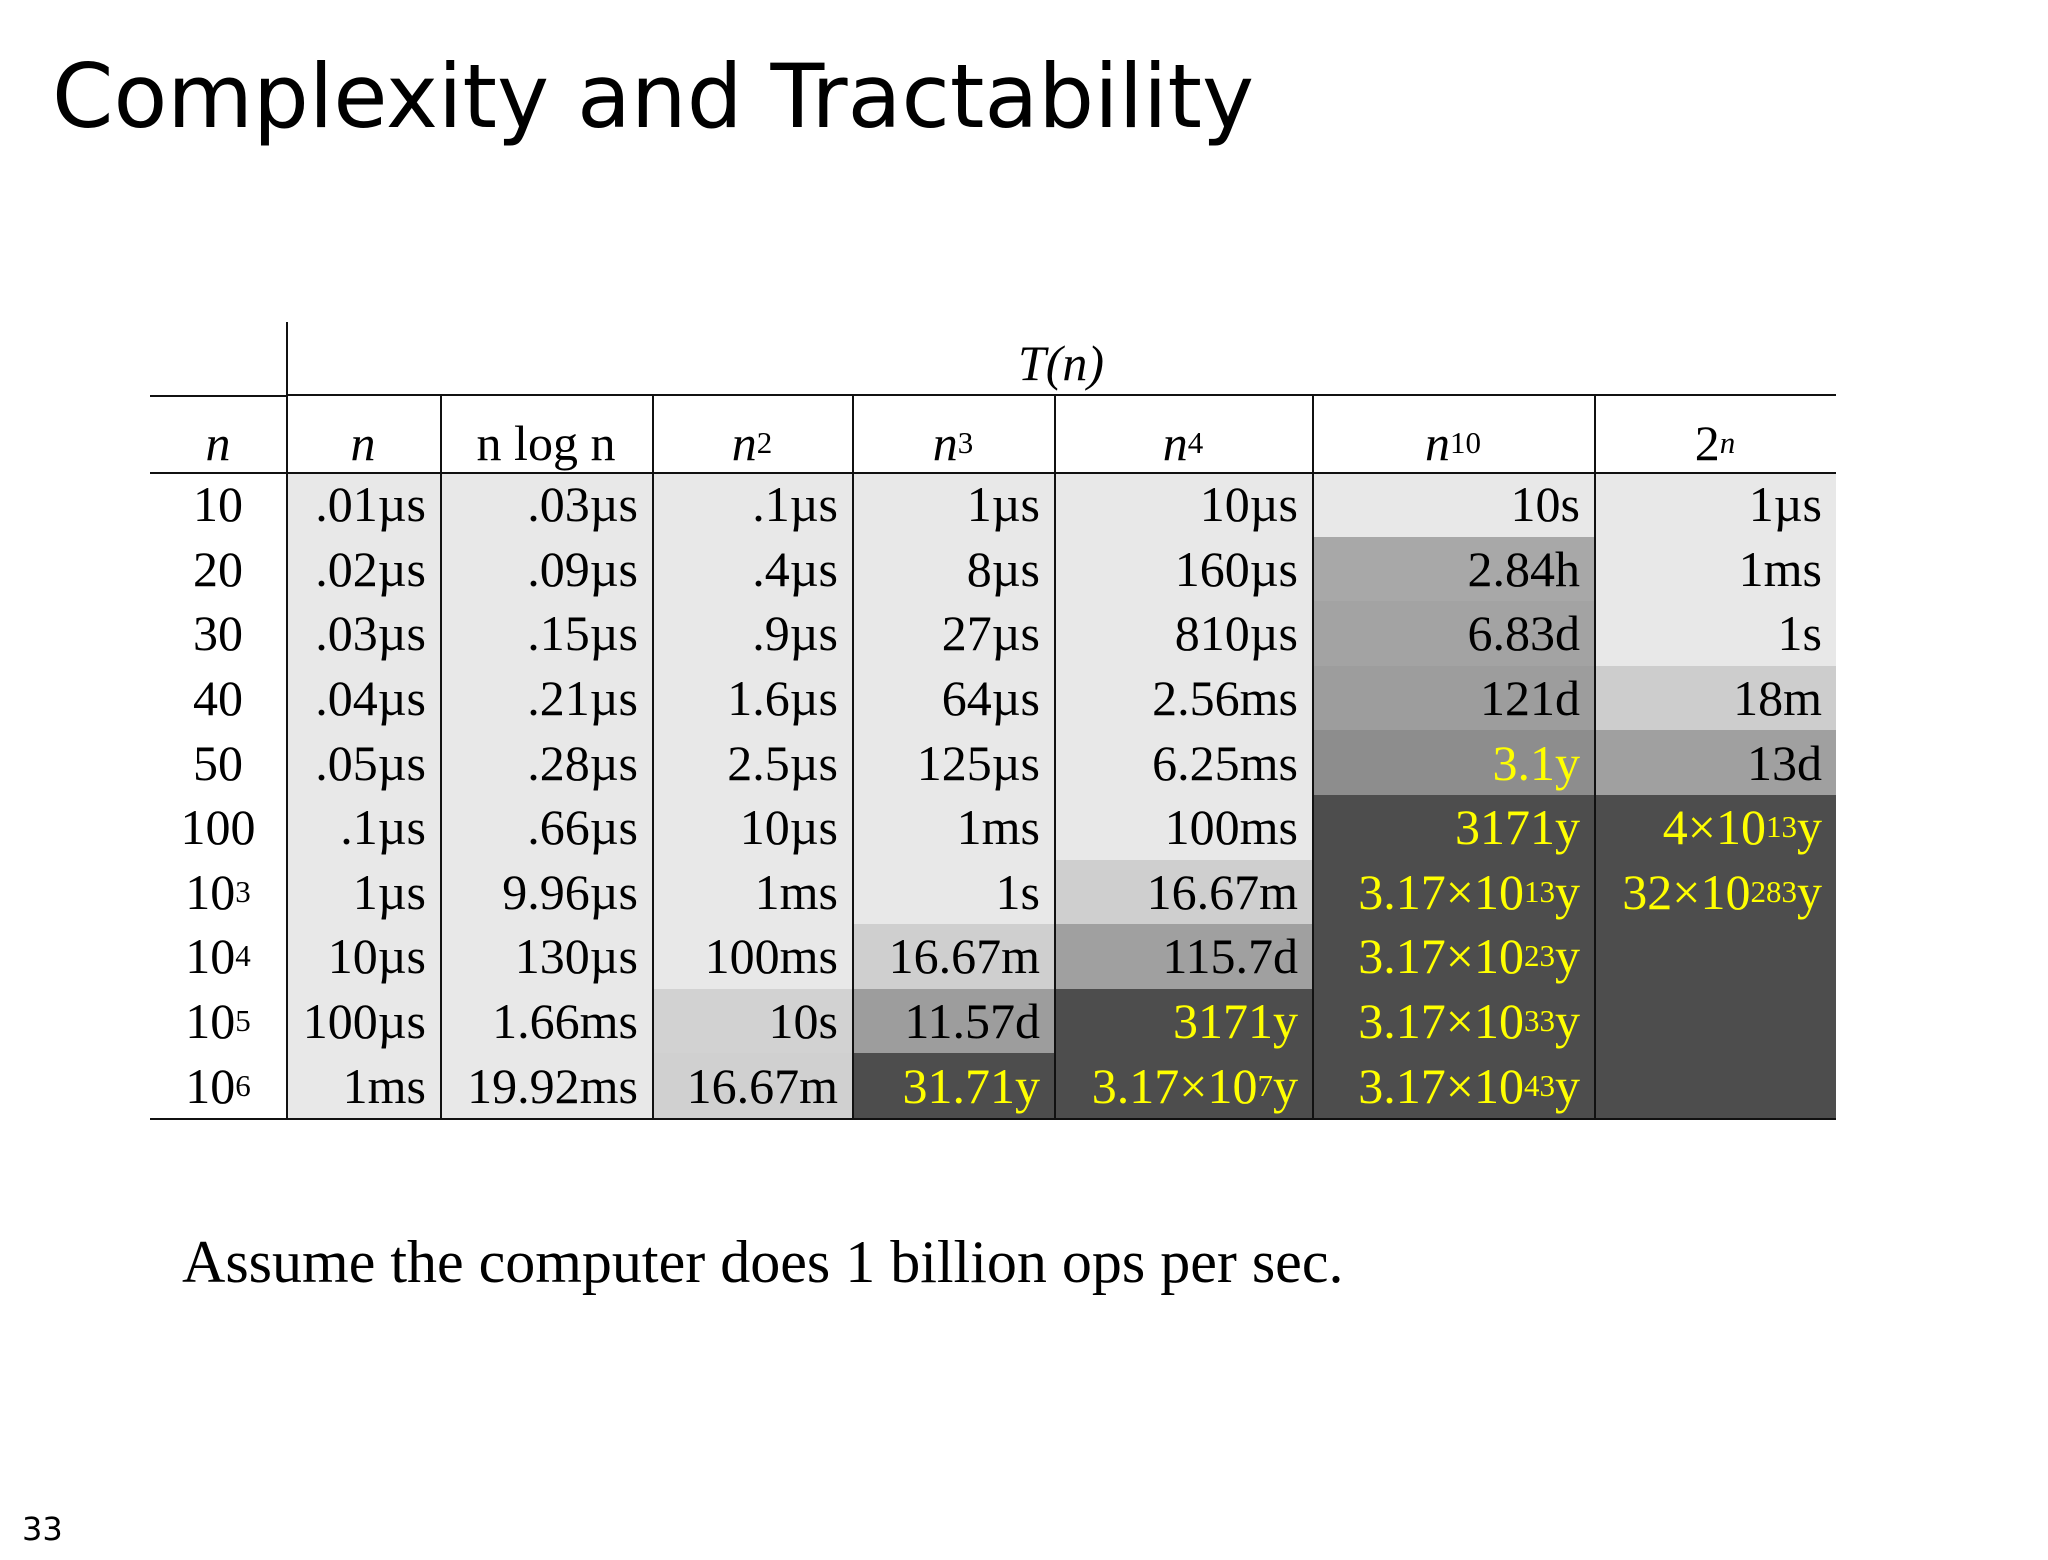 The height and width of the screenshot is (1560, 2048). What do you see at coordinates (795, 504) in the screenshot?
I see `table-cell-text: .1µs` at bounding box center [795, 504].